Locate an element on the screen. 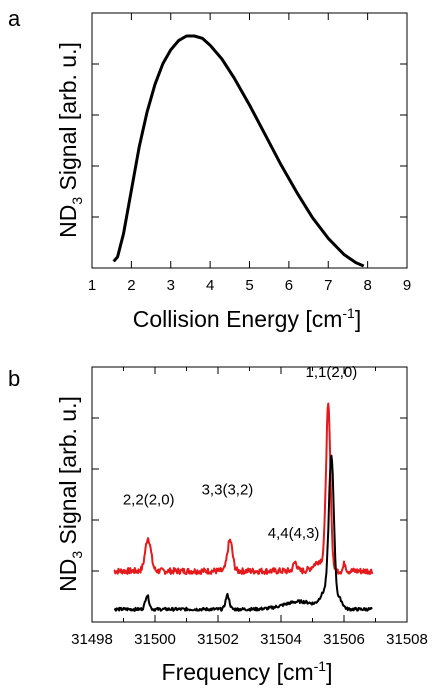  panel-a-letter: a is located at coordinates (14, 18).